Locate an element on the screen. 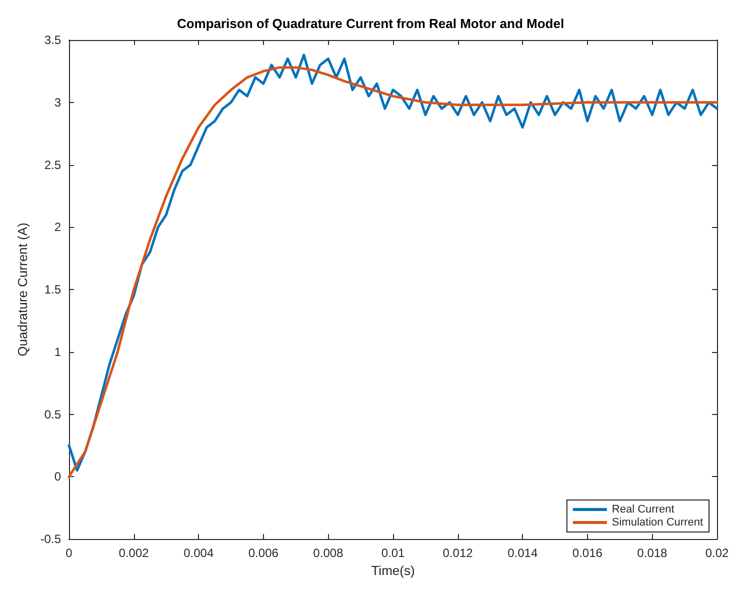  y-tick-label: 3.5 is located at coordinates (53, 40).